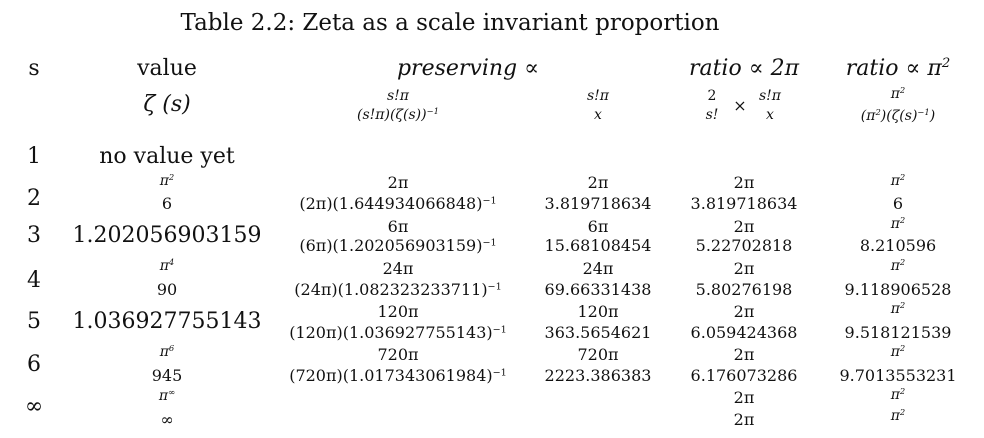 The image size is (984, 438). Describe the element at coordinates (167, 203) in the screenshot. I see `row-2-value-denominator: 6` at that location.